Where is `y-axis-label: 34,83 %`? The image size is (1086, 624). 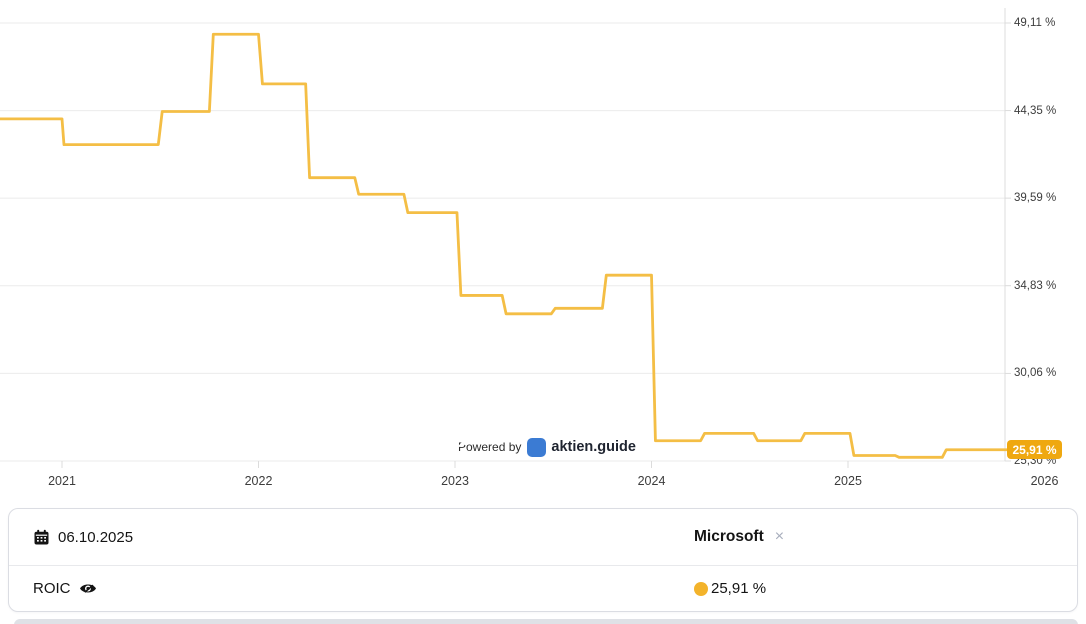 y-axis-label: 34,83 % is located at coordinates (1035, 285).